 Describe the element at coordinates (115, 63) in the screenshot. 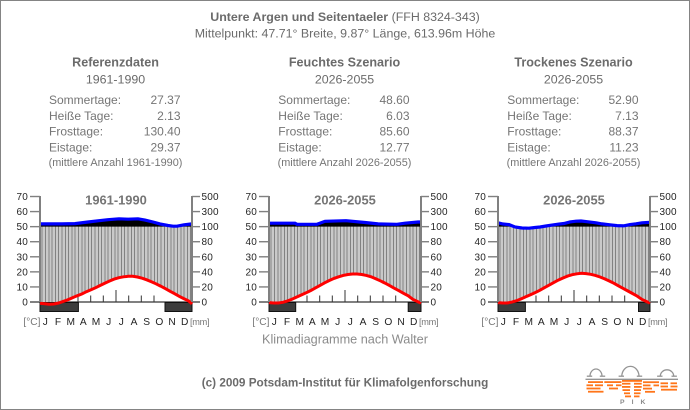

I see `svg-text: Referenzdaten` at that location.